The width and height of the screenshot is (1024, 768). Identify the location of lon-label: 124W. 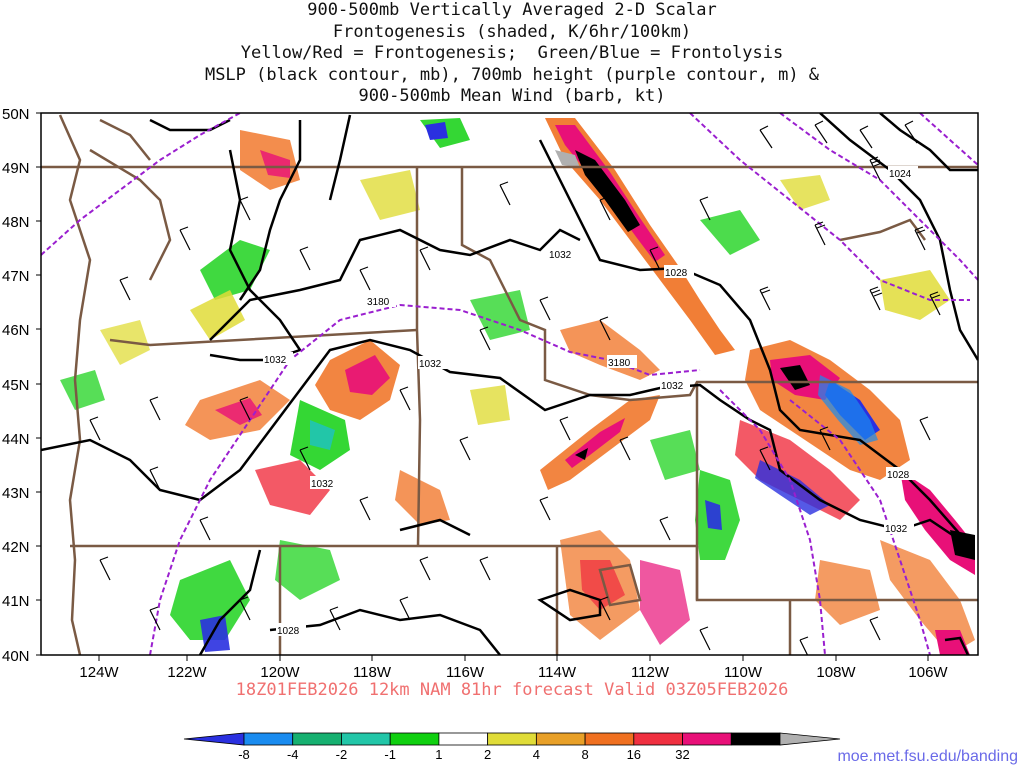
(99, 672).